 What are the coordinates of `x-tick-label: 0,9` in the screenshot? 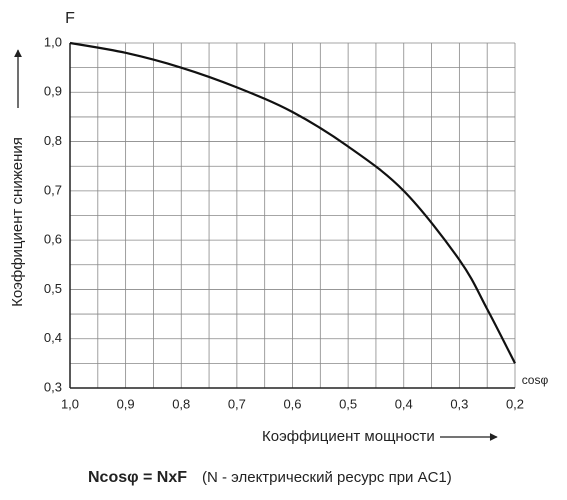 It's located at (126, 403).